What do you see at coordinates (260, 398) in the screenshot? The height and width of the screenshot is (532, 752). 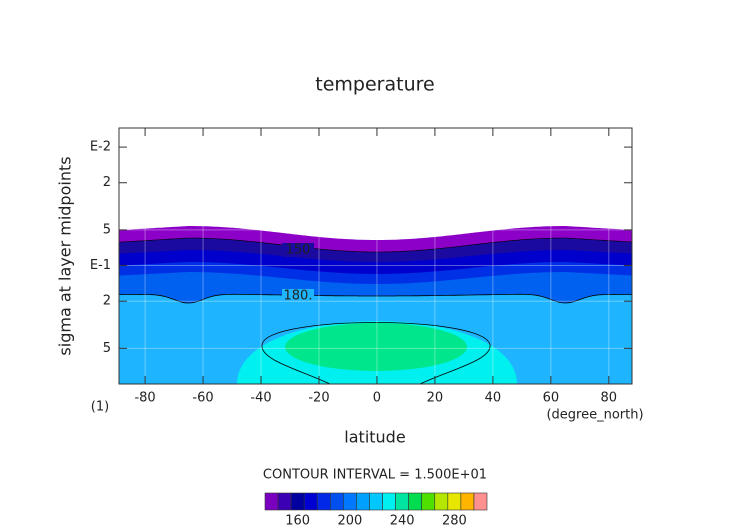 I see `x-tick-label: -40` at bounding box center [260, 398].